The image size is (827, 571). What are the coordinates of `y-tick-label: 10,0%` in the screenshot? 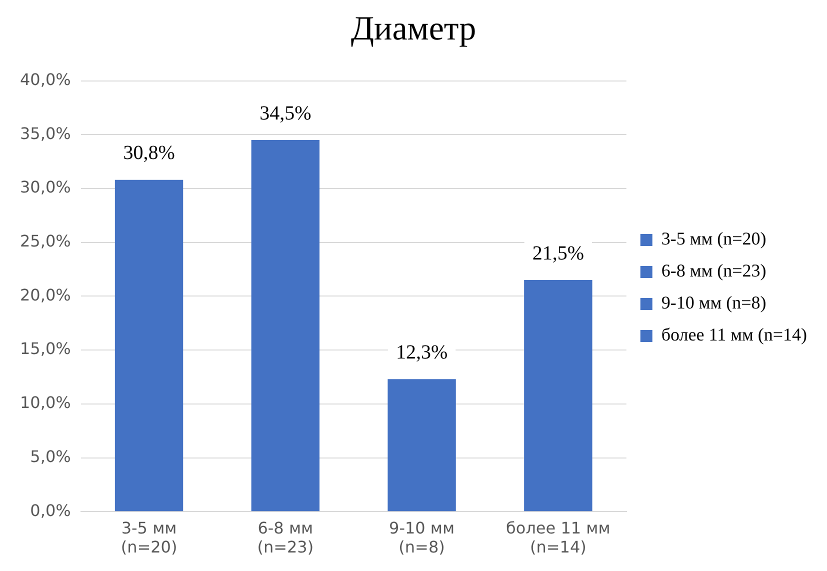 It's located at (45, 402).